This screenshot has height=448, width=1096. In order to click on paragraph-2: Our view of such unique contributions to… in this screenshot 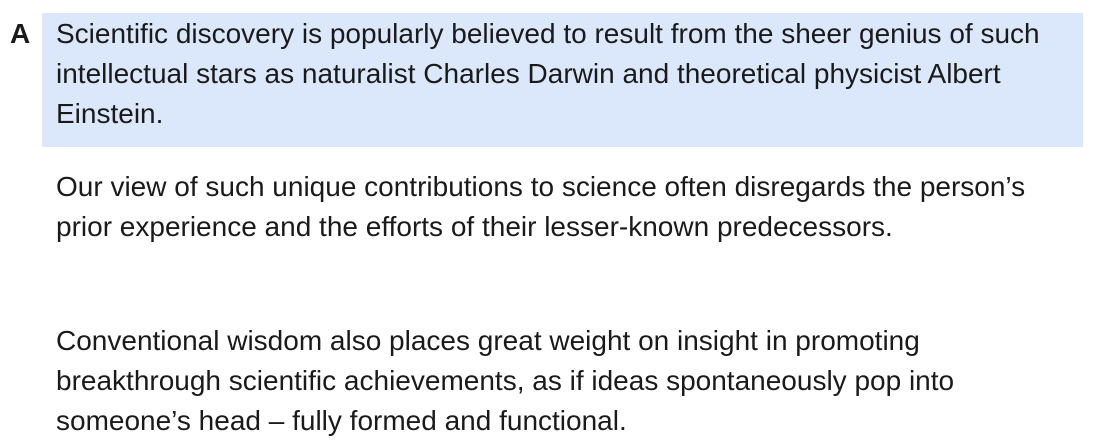, I will do `click(541, 206)`.